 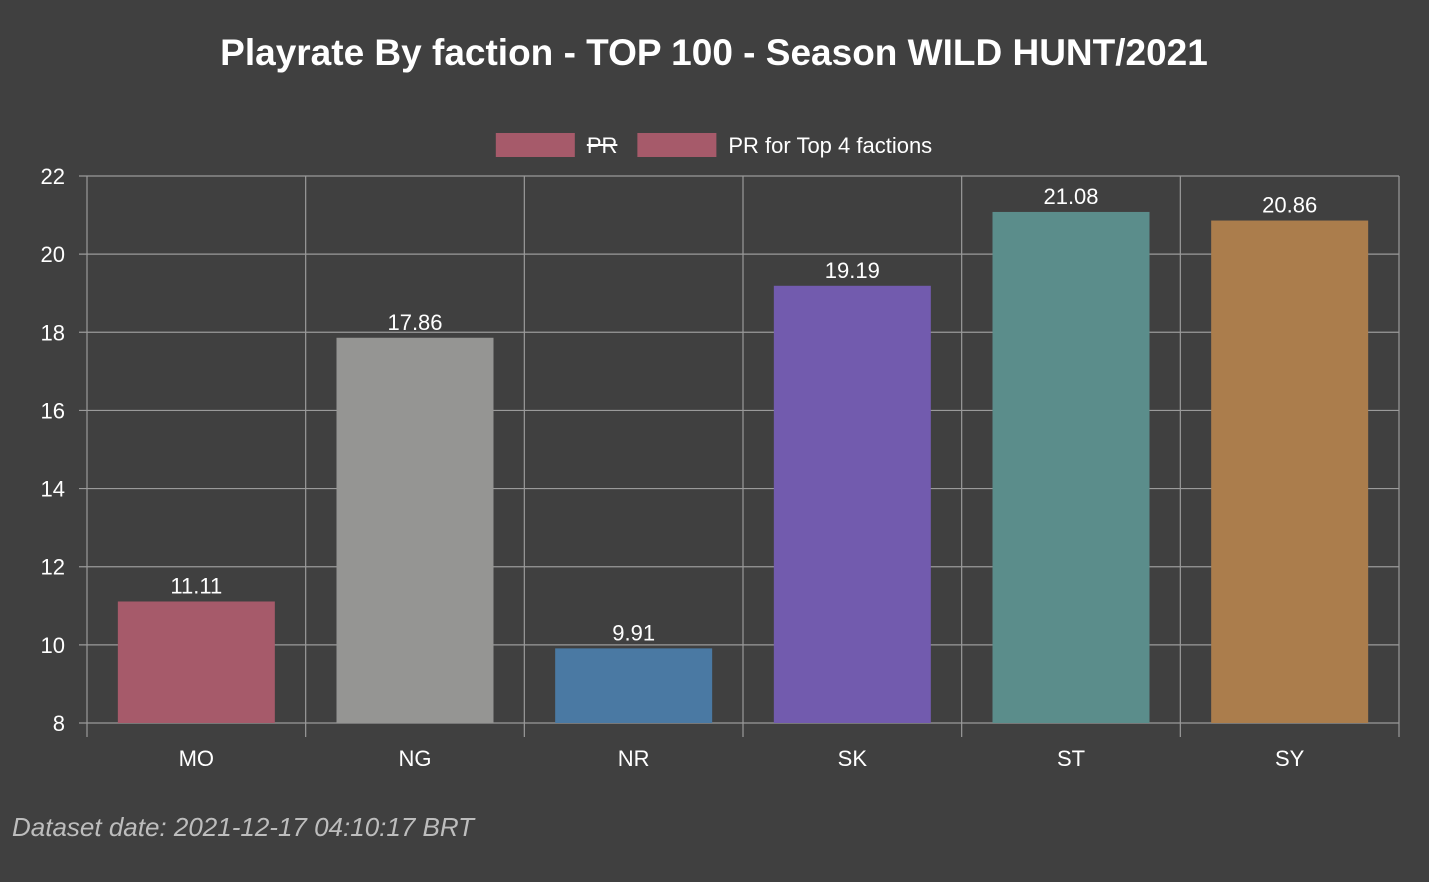 What do you see at coordinates (634, 685) in the screenshot?
I see `bar-nr` at bounding box center [634, 685].